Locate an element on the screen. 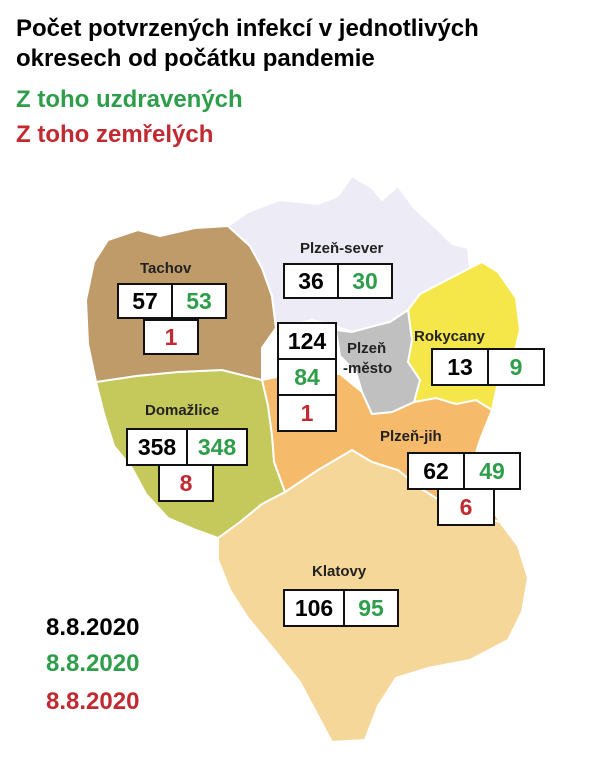 The width and height of the screenshot is (598, 772). date-recovered: 8.8.2020 is located at coordinates (92, 664).